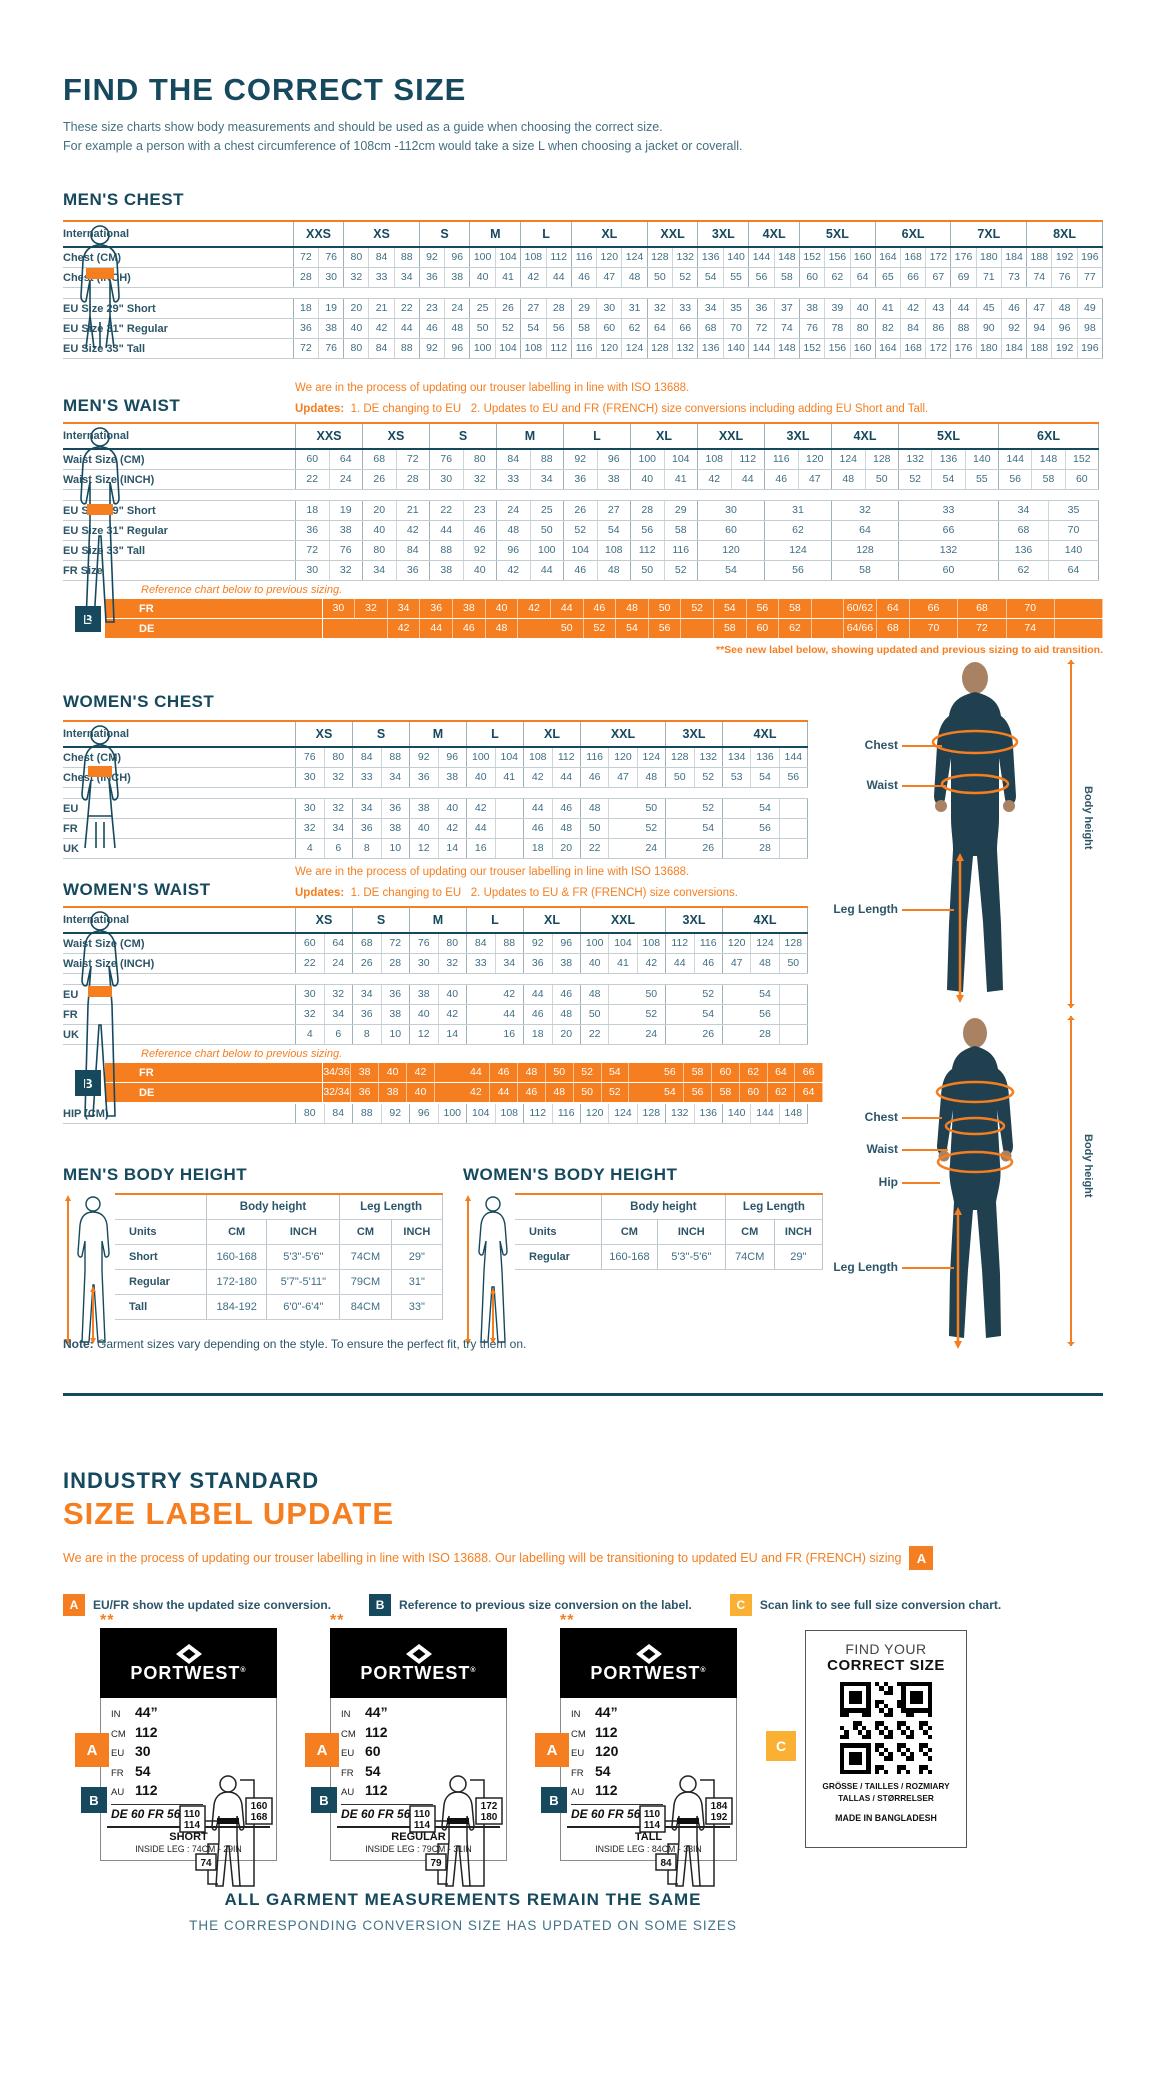 Image resolution: width=1157 pixels, height=2076 pixels. I want to click on size-value: 14, so click(452, 848).